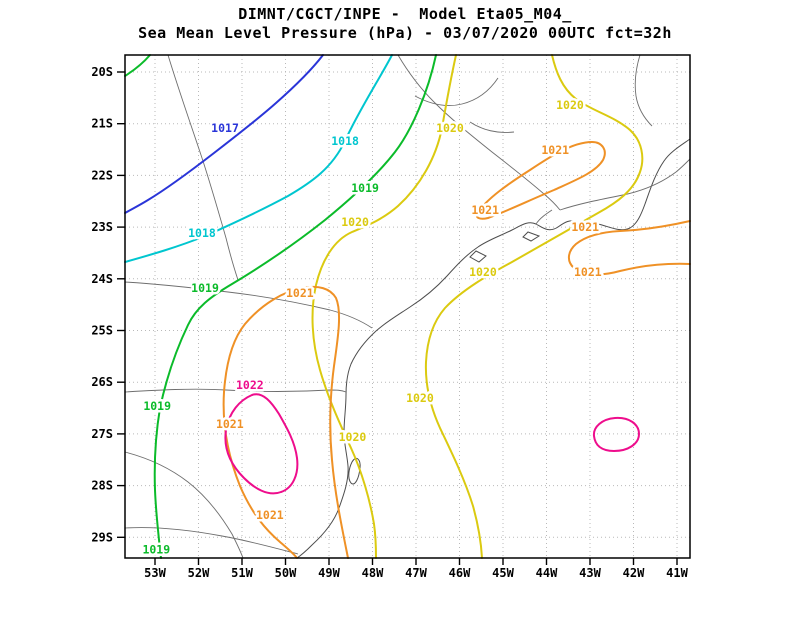  What do you see at coordinates (242, 573) in the screenshot?
I see `x-axis-tick-label: 51W` at bounding box center [242, 573].